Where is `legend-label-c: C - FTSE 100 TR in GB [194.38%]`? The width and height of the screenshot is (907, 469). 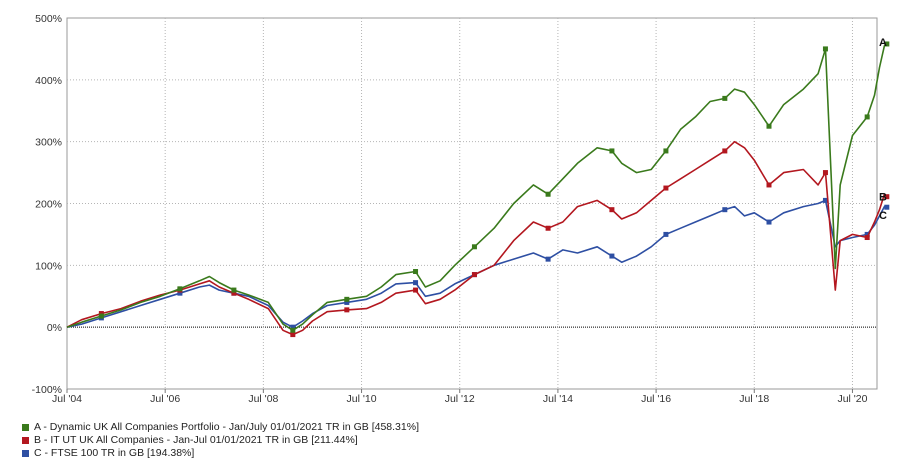
legend-label-c: C - FTSE 100 TR in GB [194.38%] is located at coordinates (114, 453).